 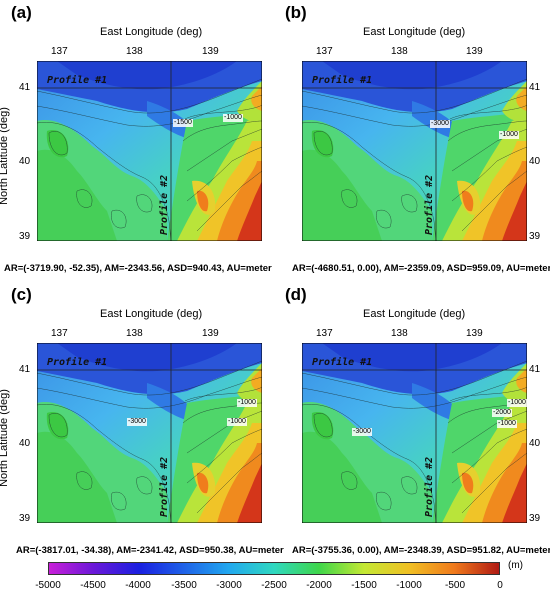 I want to click on bathymetry-map: Profile #1 Profile #2 -3000 -1000, so click(x=414, y=151).